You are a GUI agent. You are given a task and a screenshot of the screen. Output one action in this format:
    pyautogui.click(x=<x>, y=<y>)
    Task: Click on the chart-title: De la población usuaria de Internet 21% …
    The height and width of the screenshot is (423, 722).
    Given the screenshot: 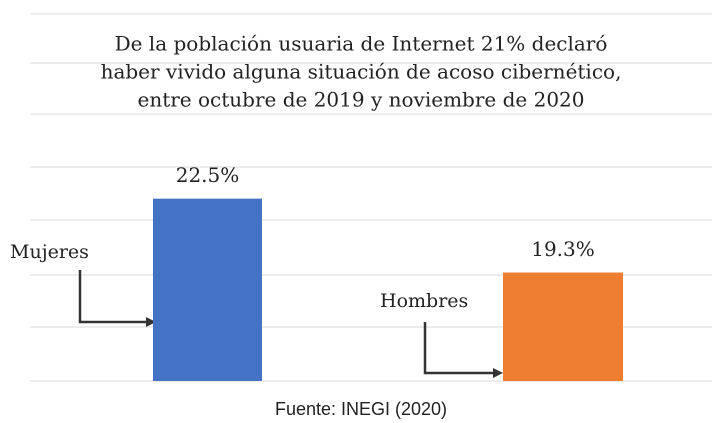 What is the action you would take?
    pyautogui.click(x=361, y=44)
    